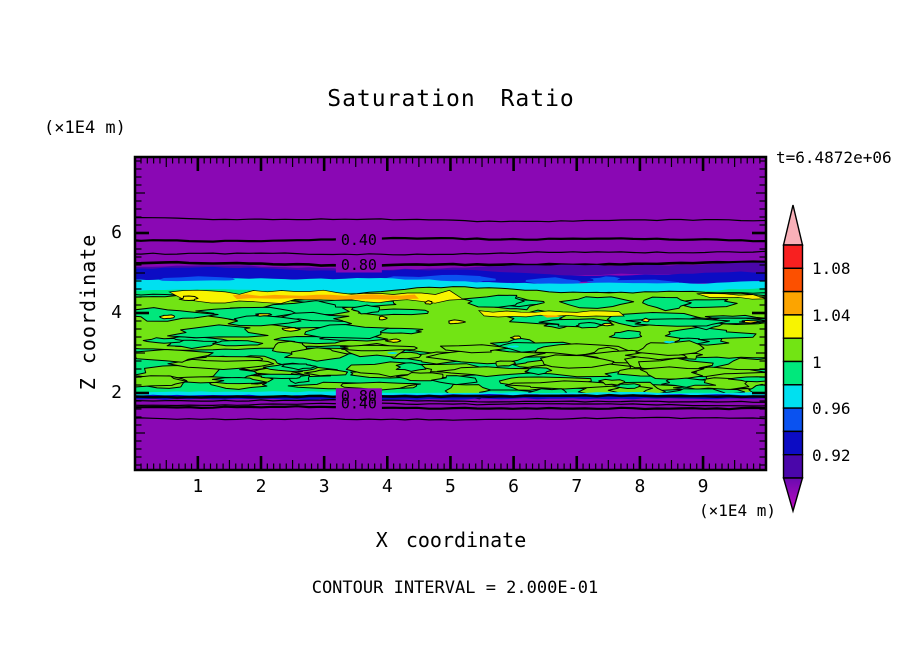 This screenshot has width=904, height=654. I want to click on x-axis-unit-label: (×1E4 m), so click(737, 510).